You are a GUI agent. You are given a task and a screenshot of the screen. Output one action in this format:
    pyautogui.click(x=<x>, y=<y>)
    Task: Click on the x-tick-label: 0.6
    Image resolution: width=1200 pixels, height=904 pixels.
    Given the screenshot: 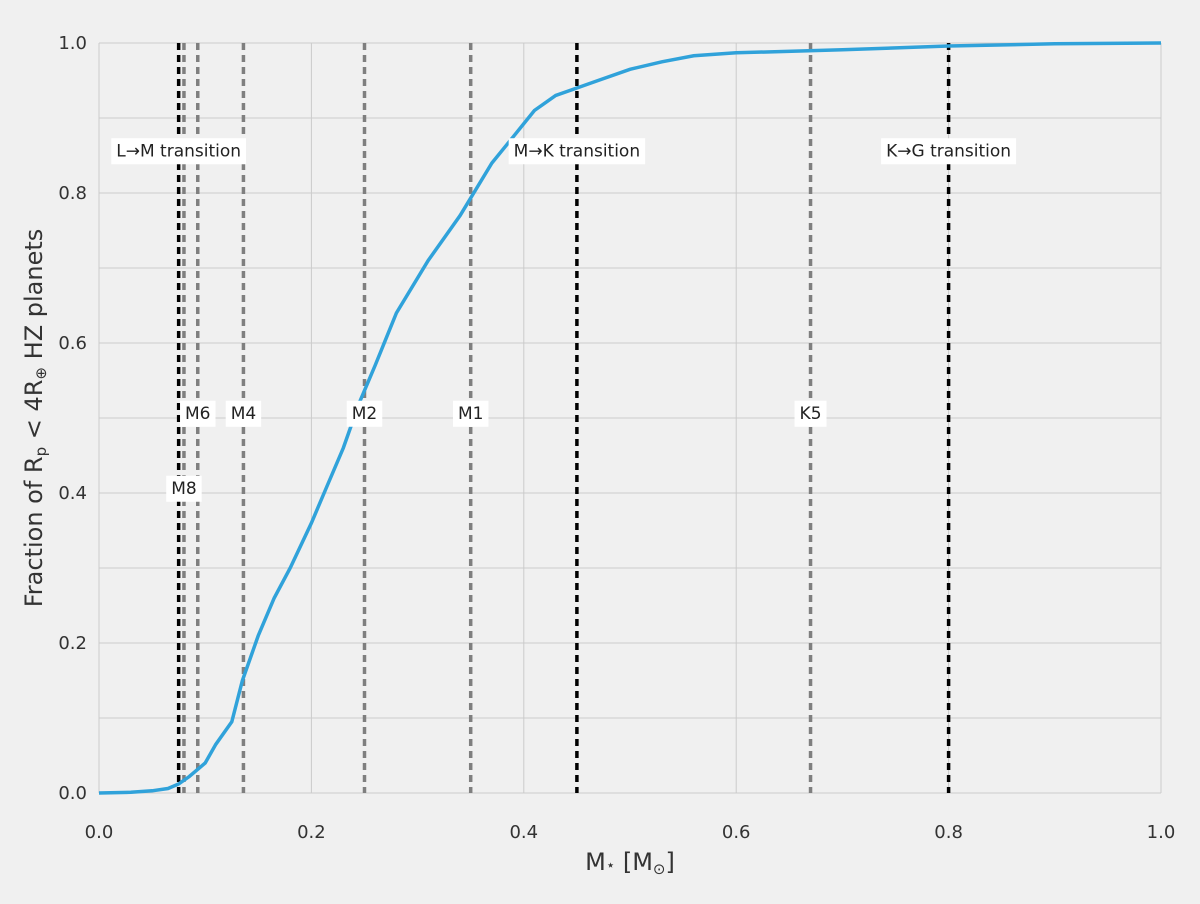 What is the action you would take?
    pyautogui.click(x=736, y=832)
    